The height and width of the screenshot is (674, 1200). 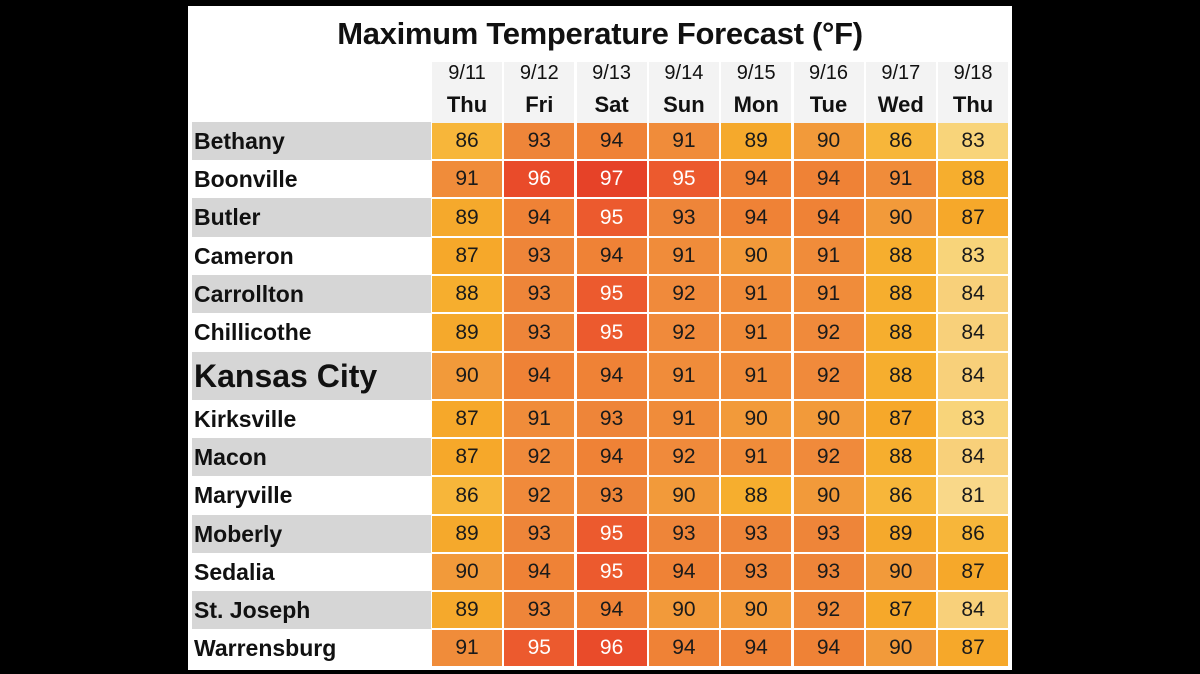 What do you see at coordinates (265, 648) in the screenshot?
I see `city-label: Warrensburg` at bounding box center [265, 648].